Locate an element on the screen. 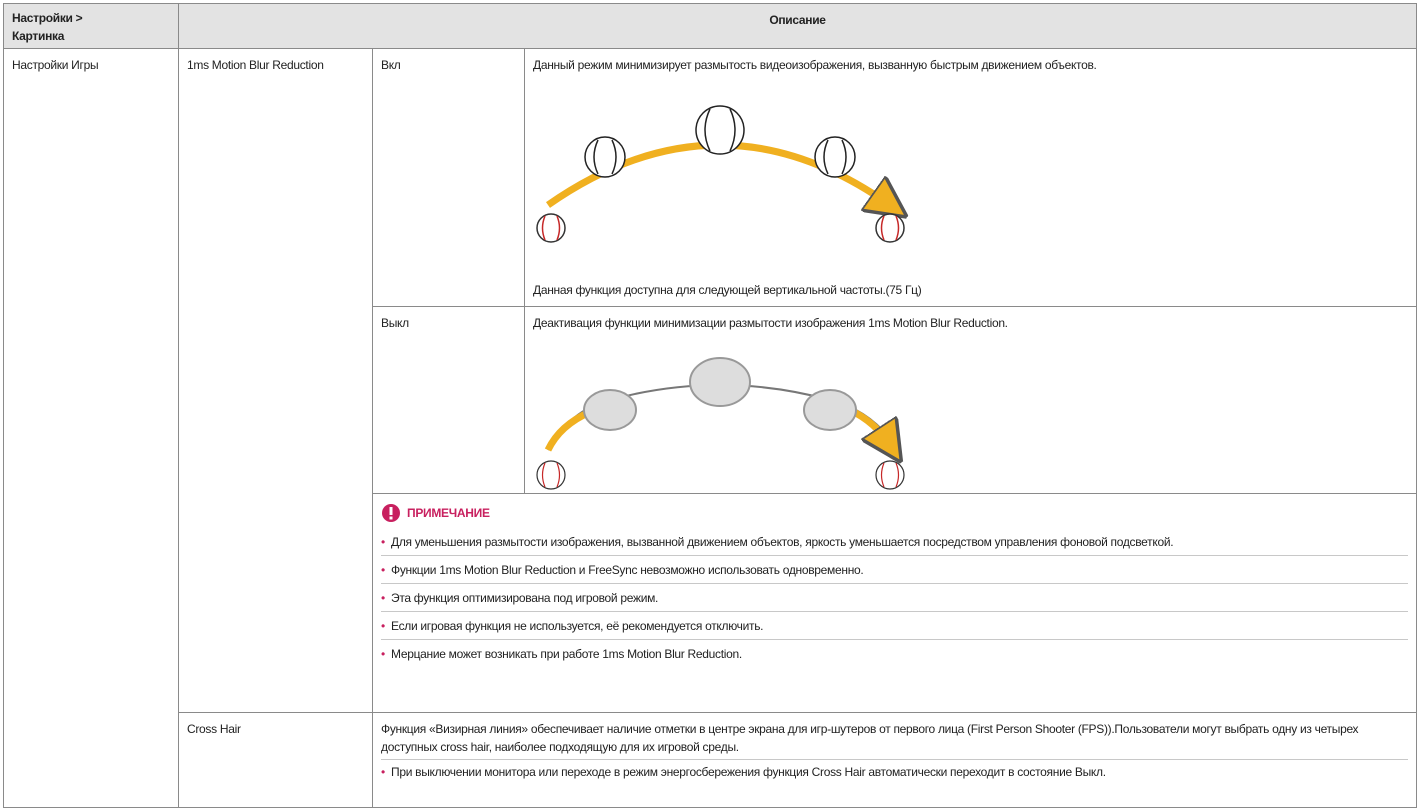  option-label: Выкл is located at coordinates (448, 400).